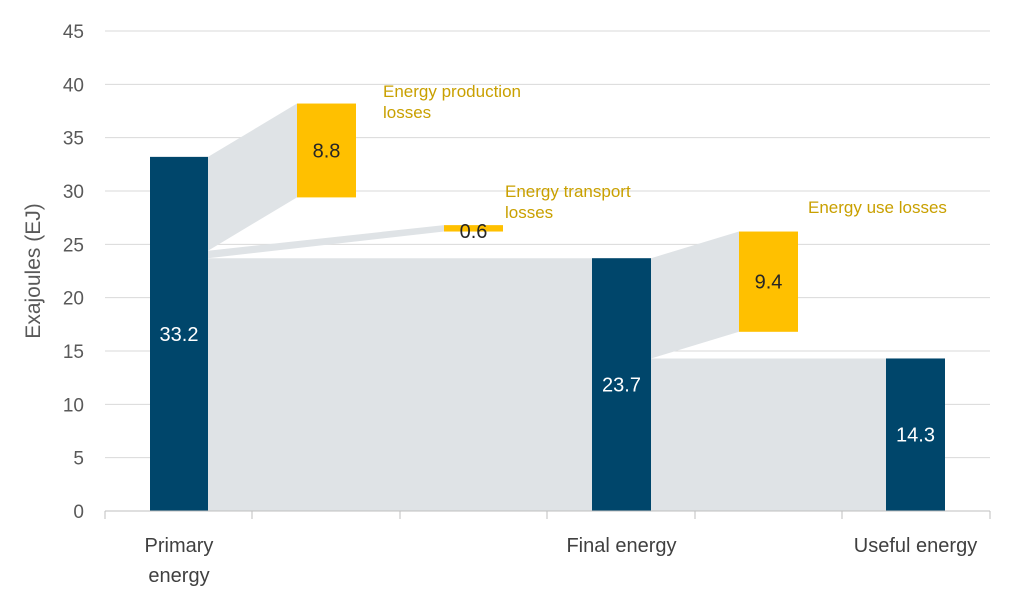 The width and height of the screenshot is (1021, 606). What do you see at coordinates (33, 270) in the screenshot?
I see `y-axis-label: Exajoules (EJ)` at bounding box center [33, 270].